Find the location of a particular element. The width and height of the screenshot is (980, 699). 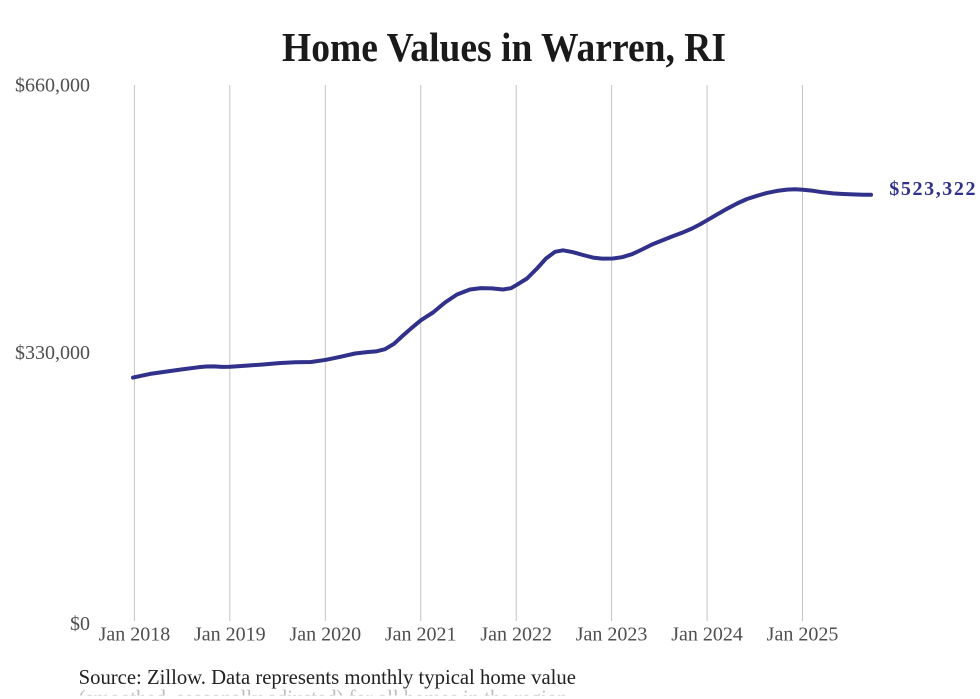

svg-text: Jan 2022 is located at coordinates (516, 635).